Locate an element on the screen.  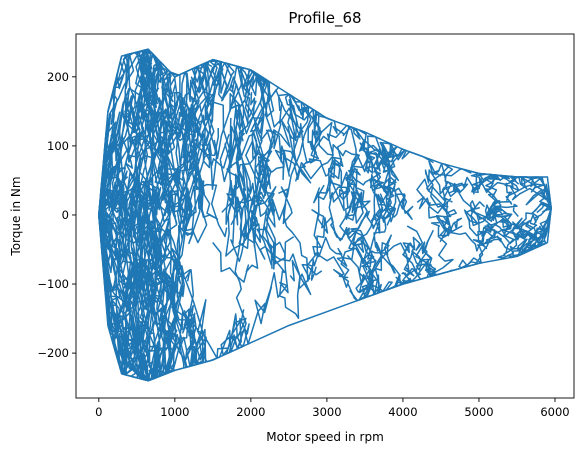
y-axis-ticks: −200 −100 0 100 200 is located at coordinates (56, 215).